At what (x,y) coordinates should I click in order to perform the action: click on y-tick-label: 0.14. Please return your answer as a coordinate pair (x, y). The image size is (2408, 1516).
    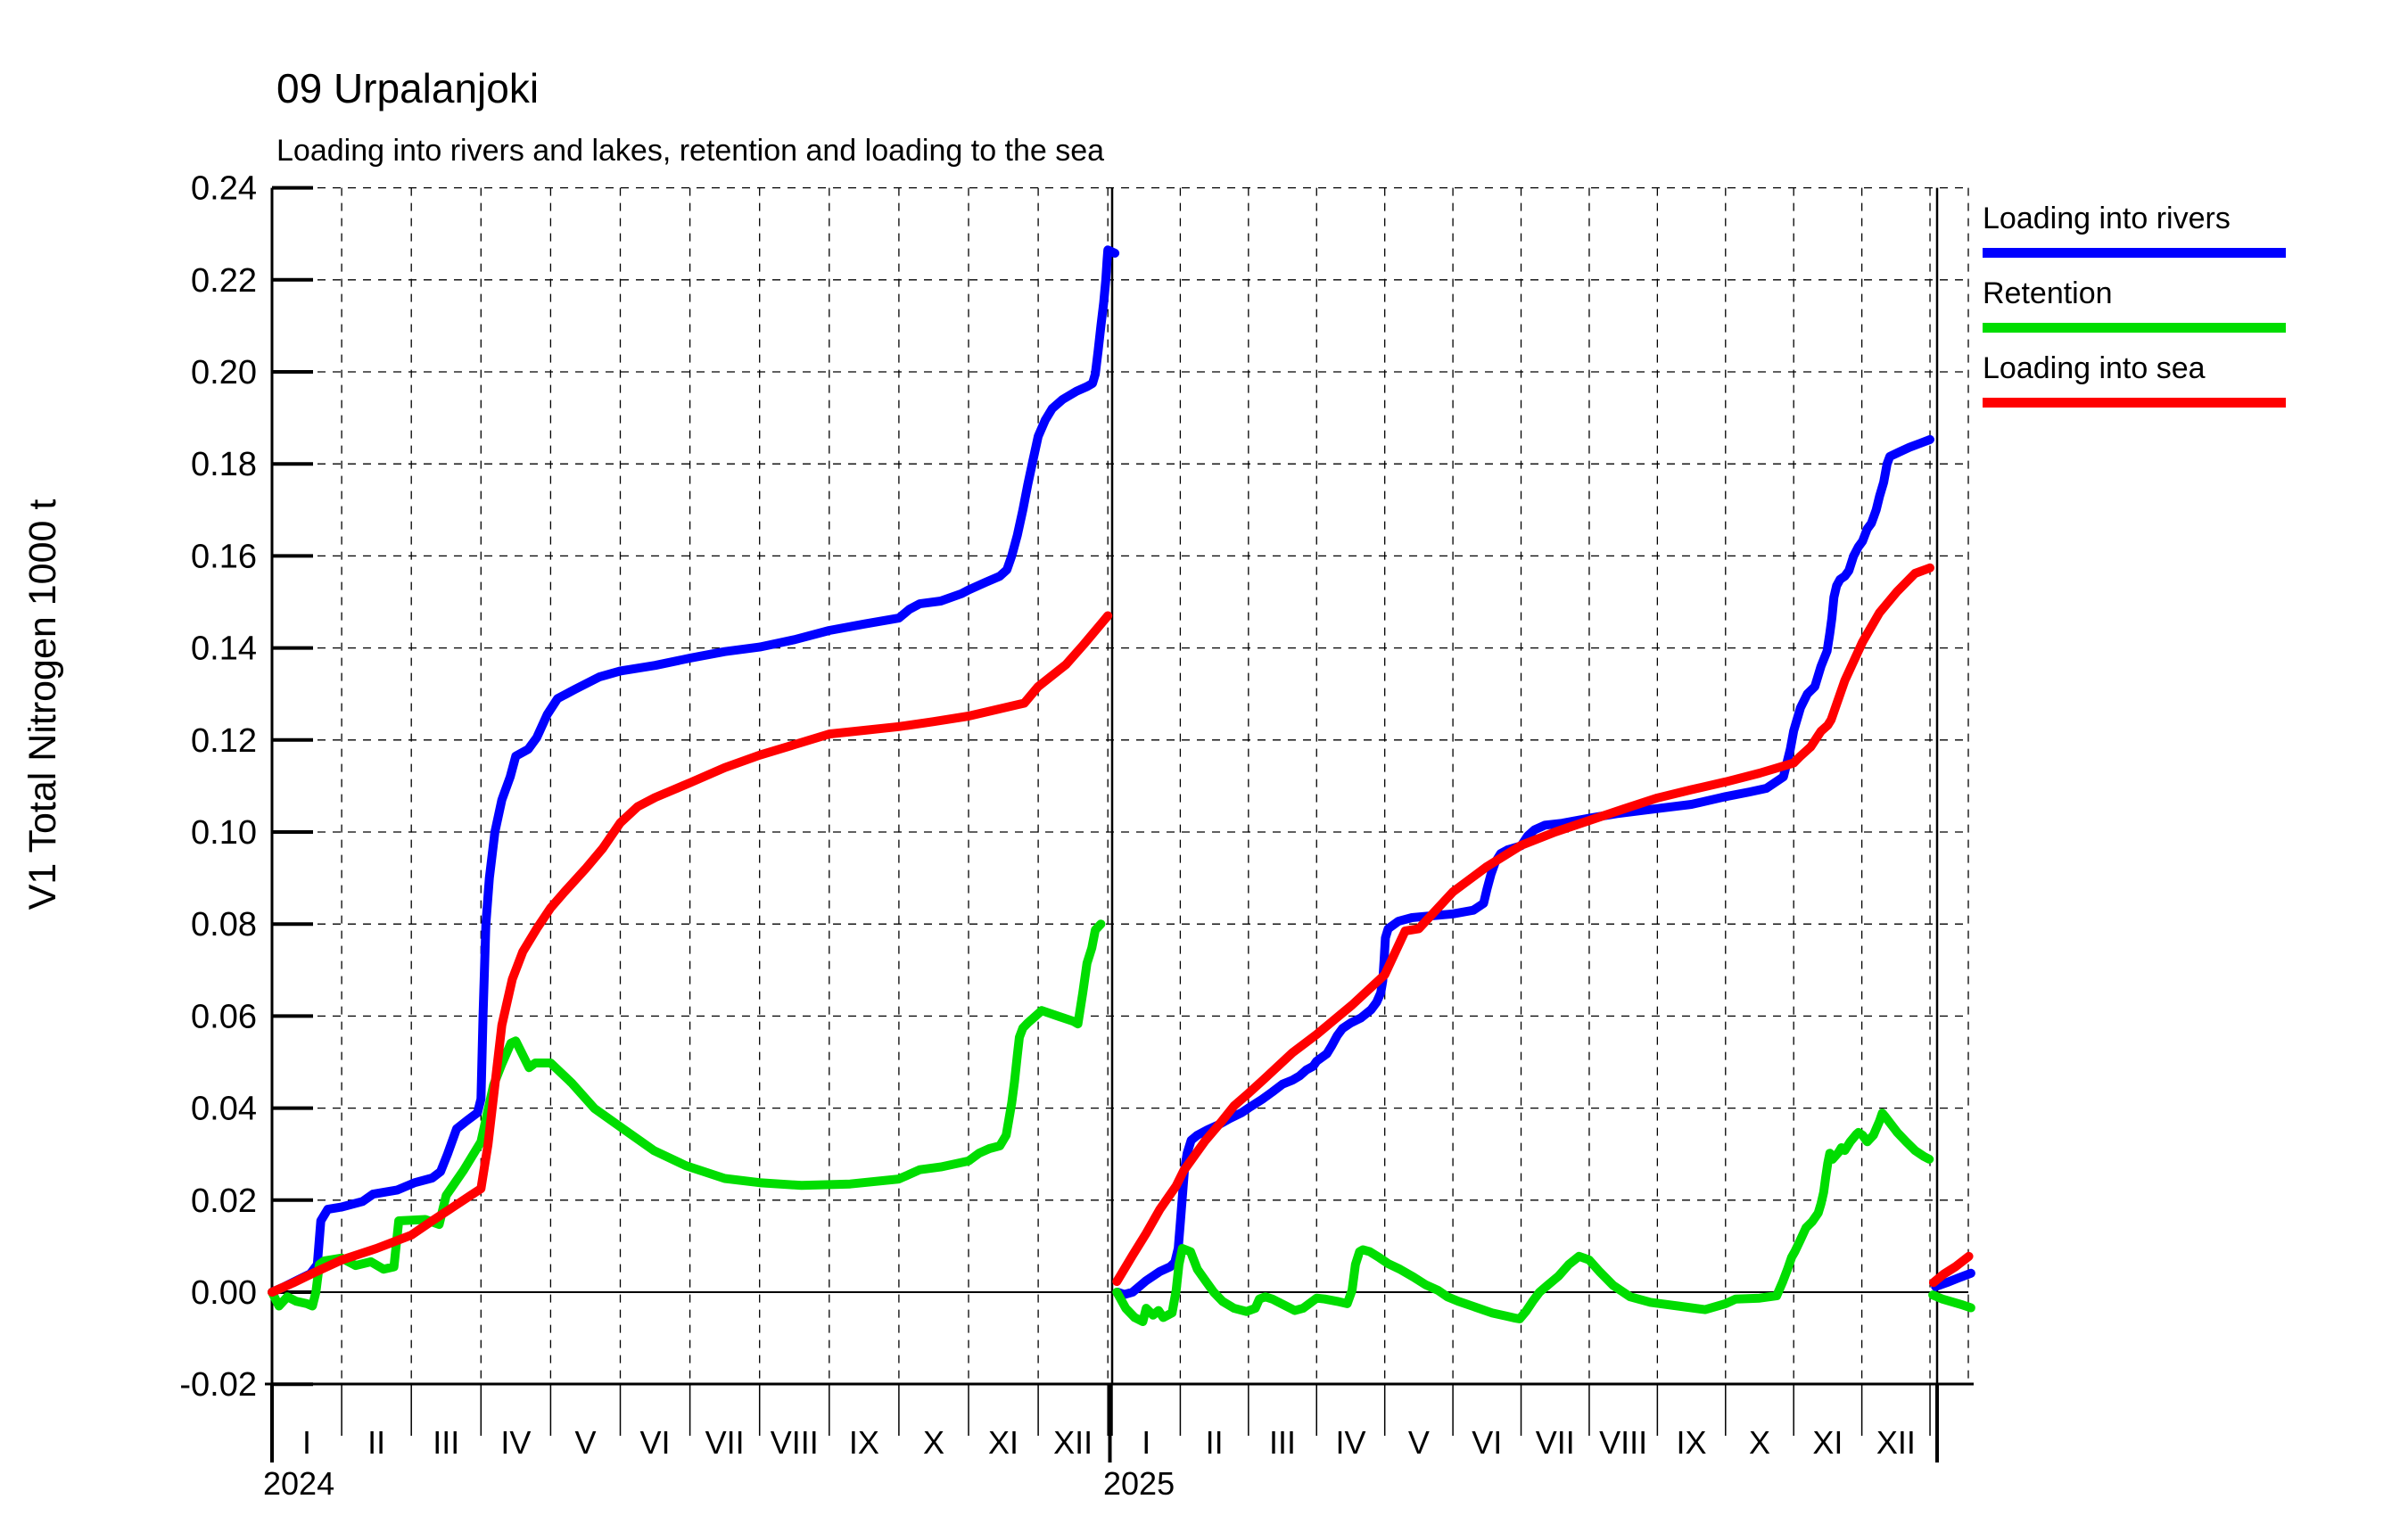
    Looking at the image, I should click on (224, 649).